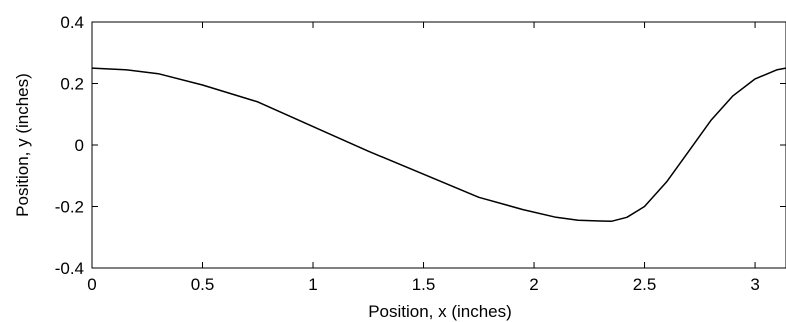 This screenshot has width=786, height=322. Describe the element at coordinates (645, 284) in the screenshot. I see `x-tick-label: 2.5` at that location.